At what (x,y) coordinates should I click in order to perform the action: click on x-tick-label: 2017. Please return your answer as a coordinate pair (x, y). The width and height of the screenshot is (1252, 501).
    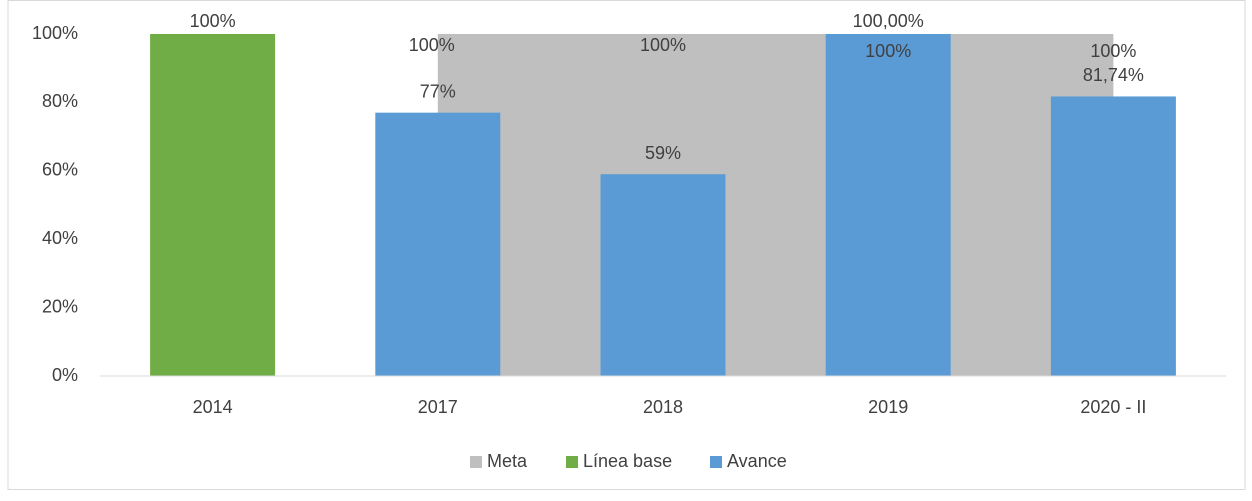
    Looking at the image, I should click on (438, 407).